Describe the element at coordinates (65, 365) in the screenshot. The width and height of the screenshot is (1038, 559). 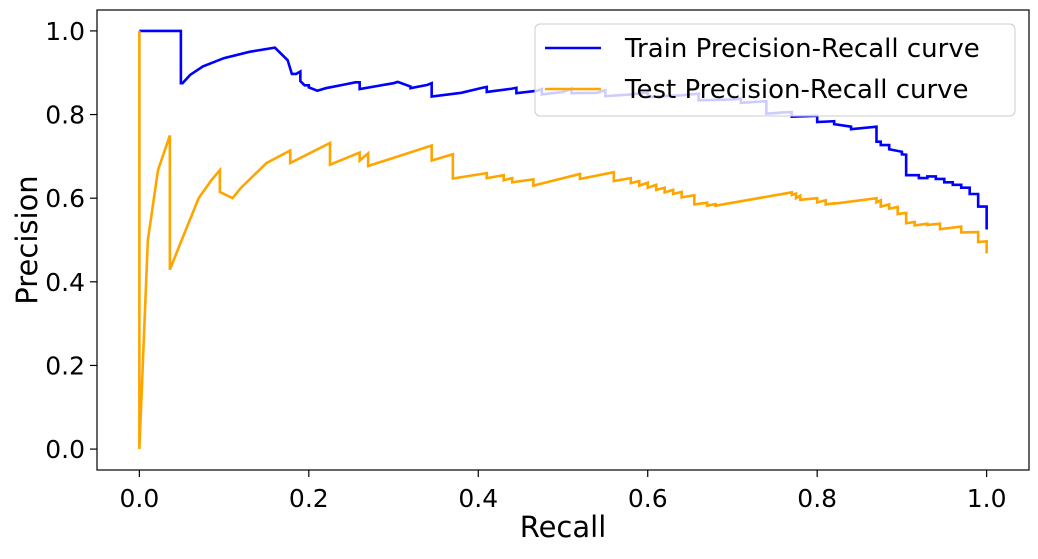
I see `y-tick-label: 0.2` at that location.